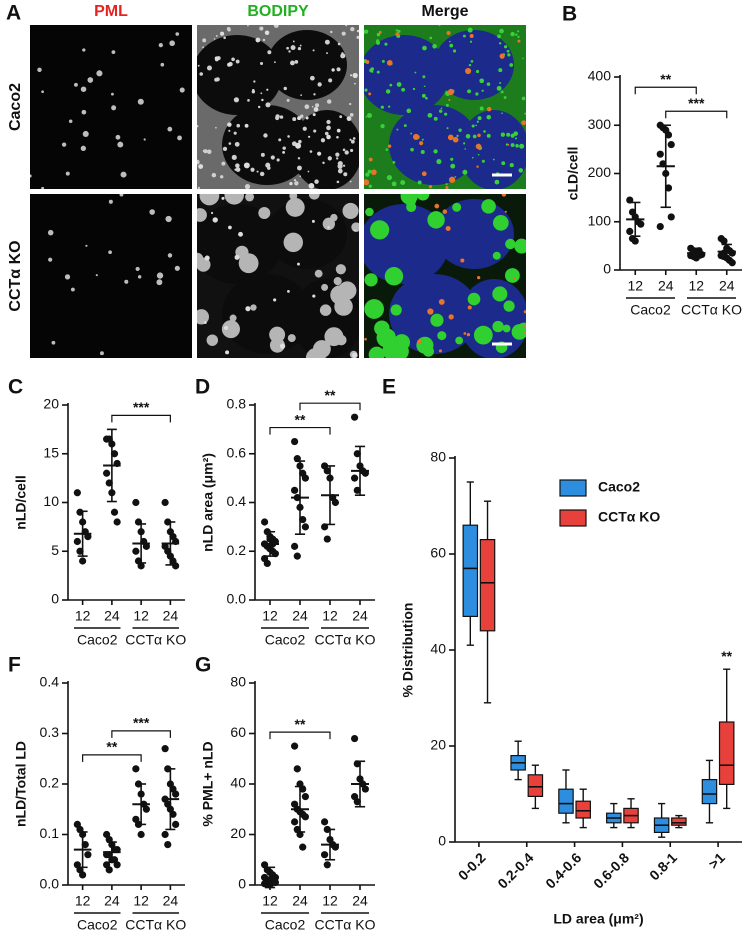  Describe the element at coordinates (83, 616) in the screenshot. I see `x-tick-label: 12` at that location.